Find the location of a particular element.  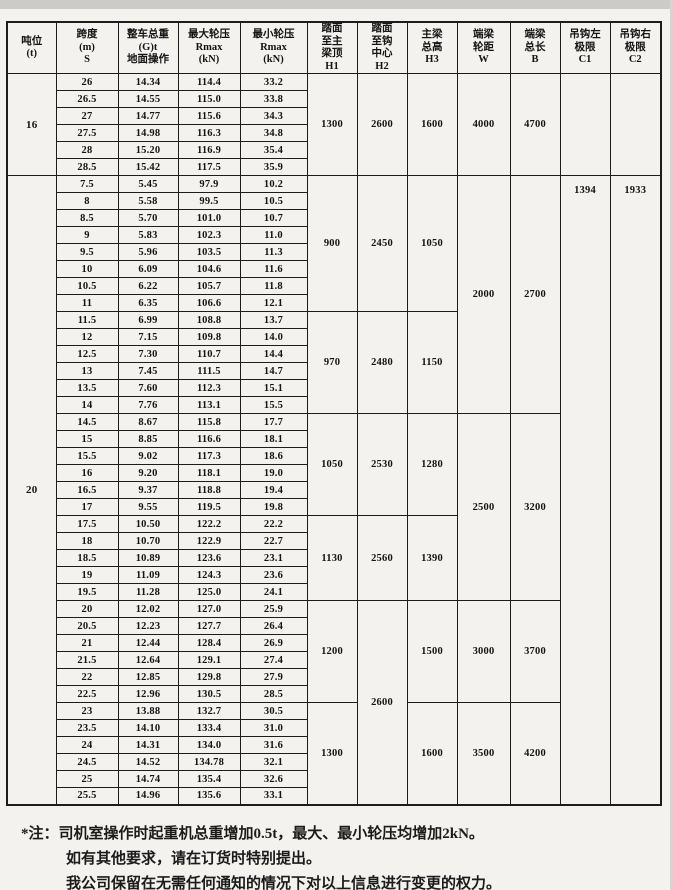

table-row: 9.5 5.96 103.5 11.3 is located at coordinates (334, 252).